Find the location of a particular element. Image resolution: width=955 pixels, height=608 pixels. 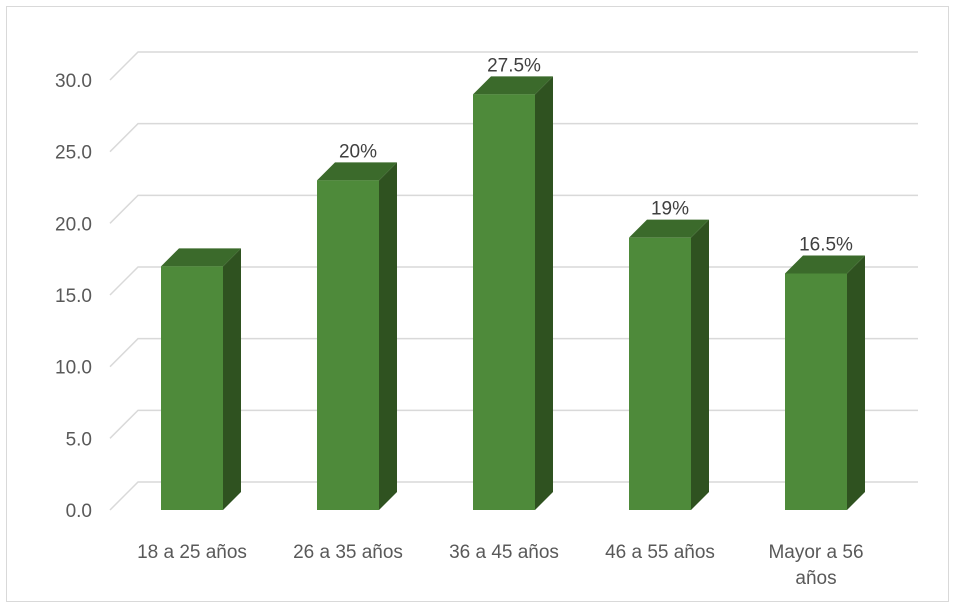

x-tick-label-line: Mayor a 56 is located at coordinates (815, 552).